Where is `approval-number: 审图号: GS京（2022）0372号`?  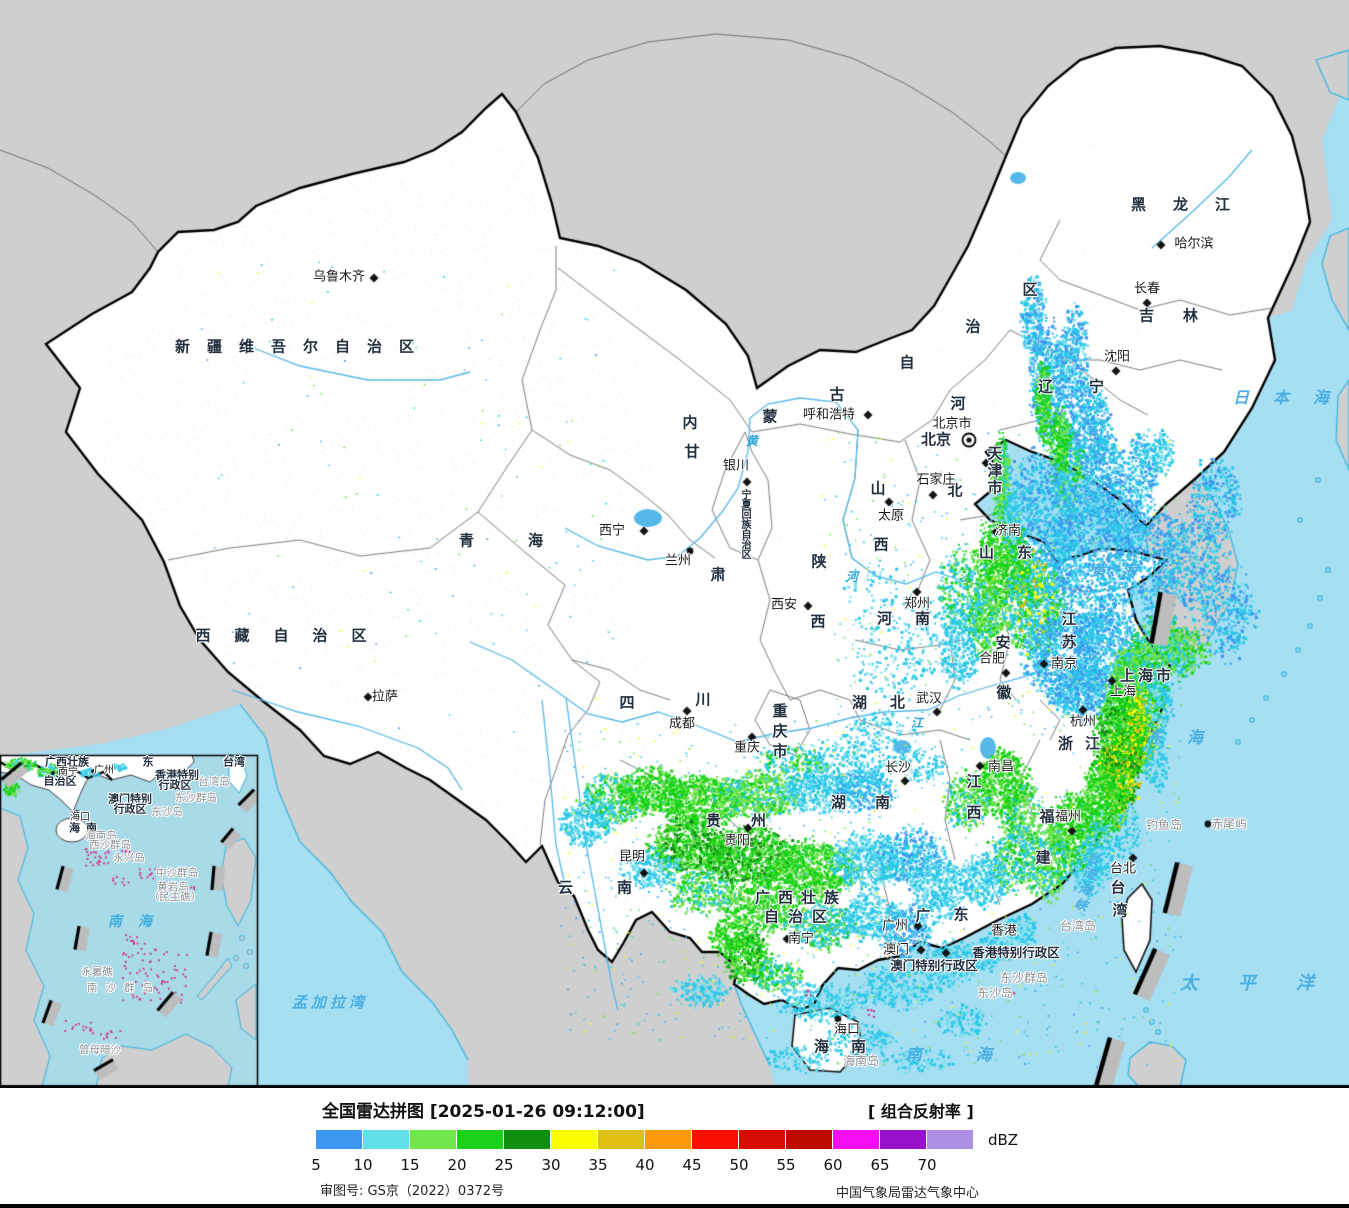 approval-number: 审图号: GS京（2022）0372号 is located at coordinates (412, 1191).